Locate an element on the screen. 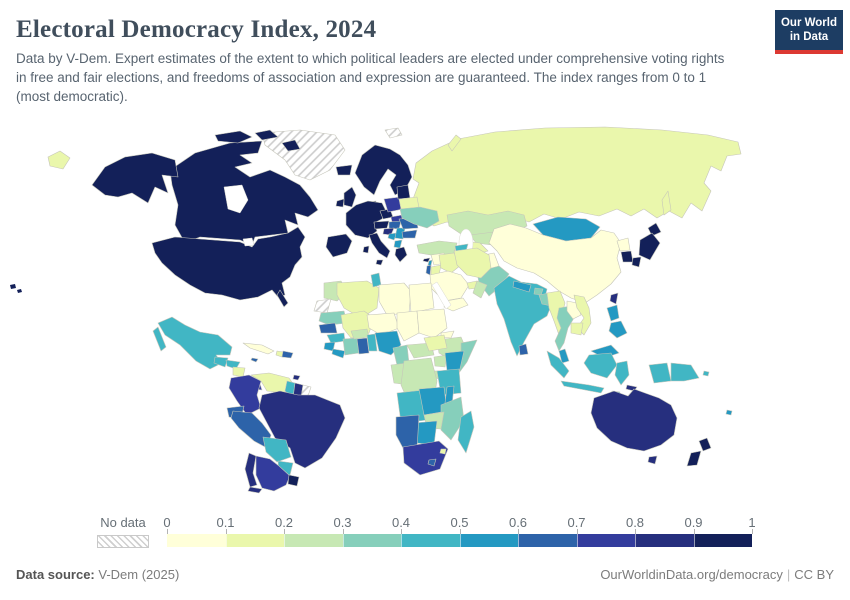  country-argentina is located at coordinates (273, 473).